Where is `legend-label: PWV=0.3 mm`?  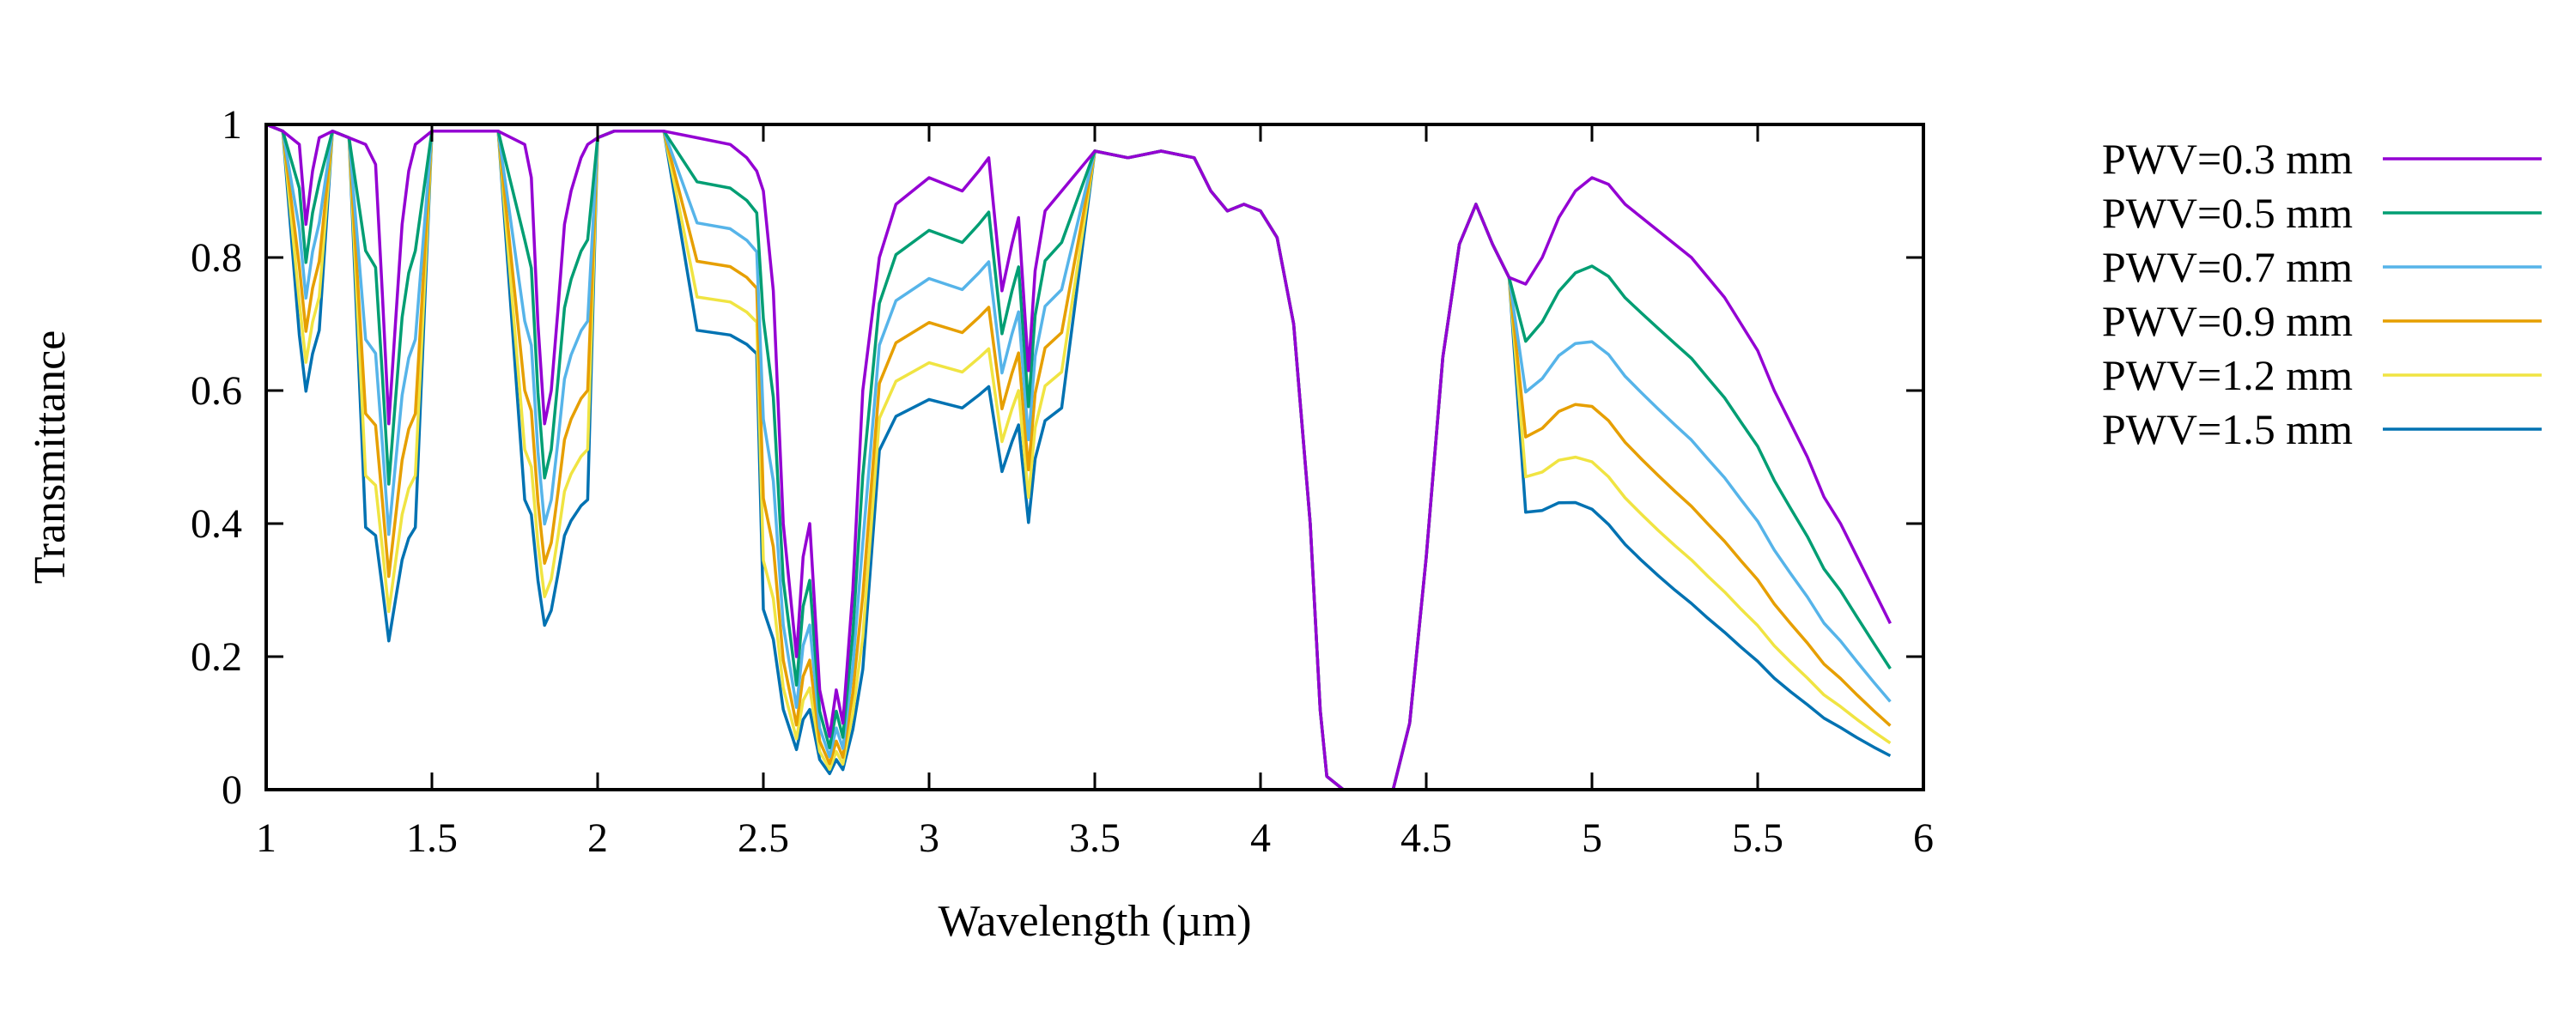
legend-label: PWV=0.3 mm is located at coordinates (2228, 159).